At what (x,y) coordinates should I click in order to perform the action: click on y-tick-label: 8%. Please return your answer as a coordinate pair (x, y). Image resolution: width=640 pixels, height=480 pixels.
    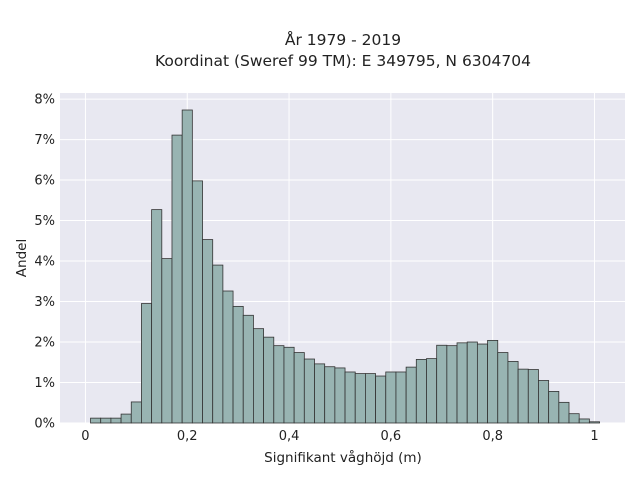
    Looking at the image, I should click on (44, 100).